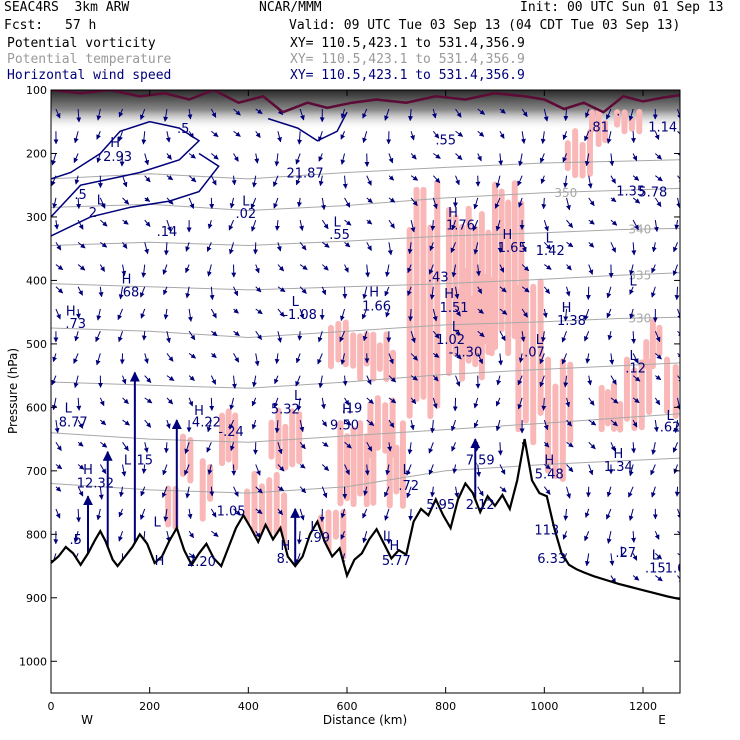 Image resolution: width=740 pixels, height=740 pixels. Describe the element at coordinates (117, 157) in the screenshot. I see `contour-label: 2.93` at that location.